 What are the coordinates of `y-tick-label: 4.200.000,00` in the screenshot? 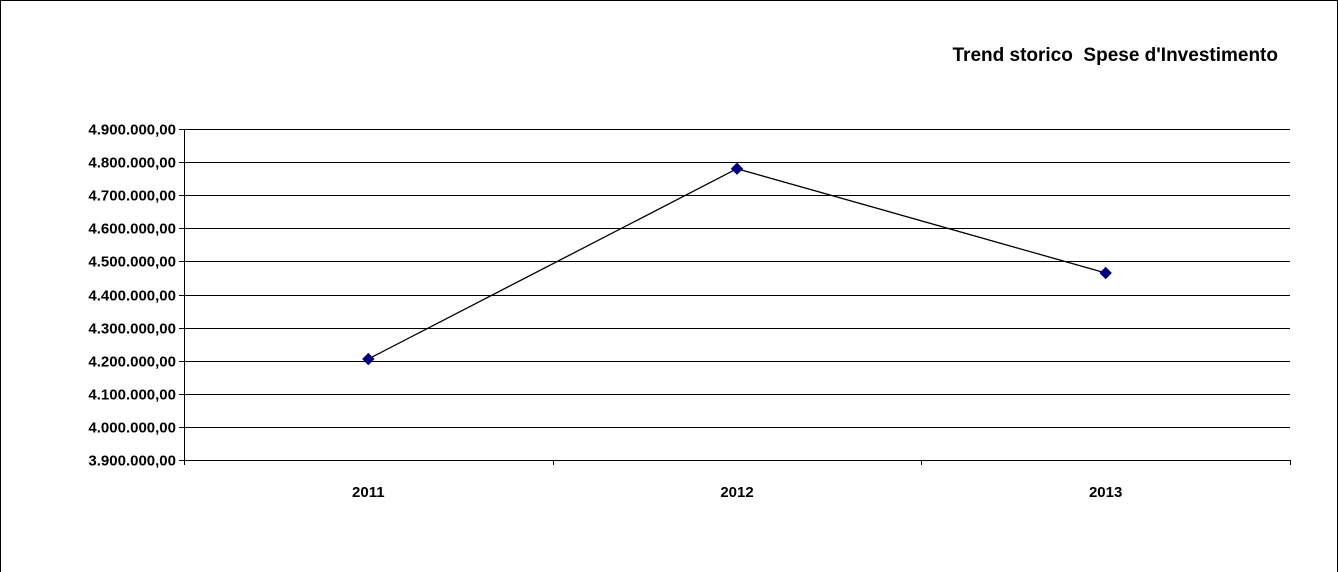 It's located at (132, 362).